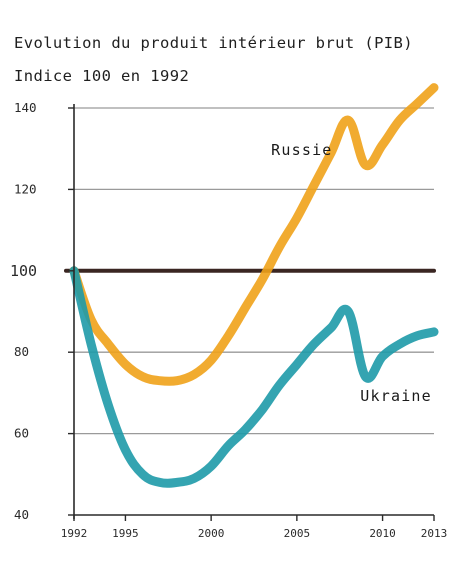 The width and height of the screenshot is (474, 579). What do you see at coordinates (23, 271) in the screenshot?
I see `y-tick-label: 100` at bounding box center [23, 271].